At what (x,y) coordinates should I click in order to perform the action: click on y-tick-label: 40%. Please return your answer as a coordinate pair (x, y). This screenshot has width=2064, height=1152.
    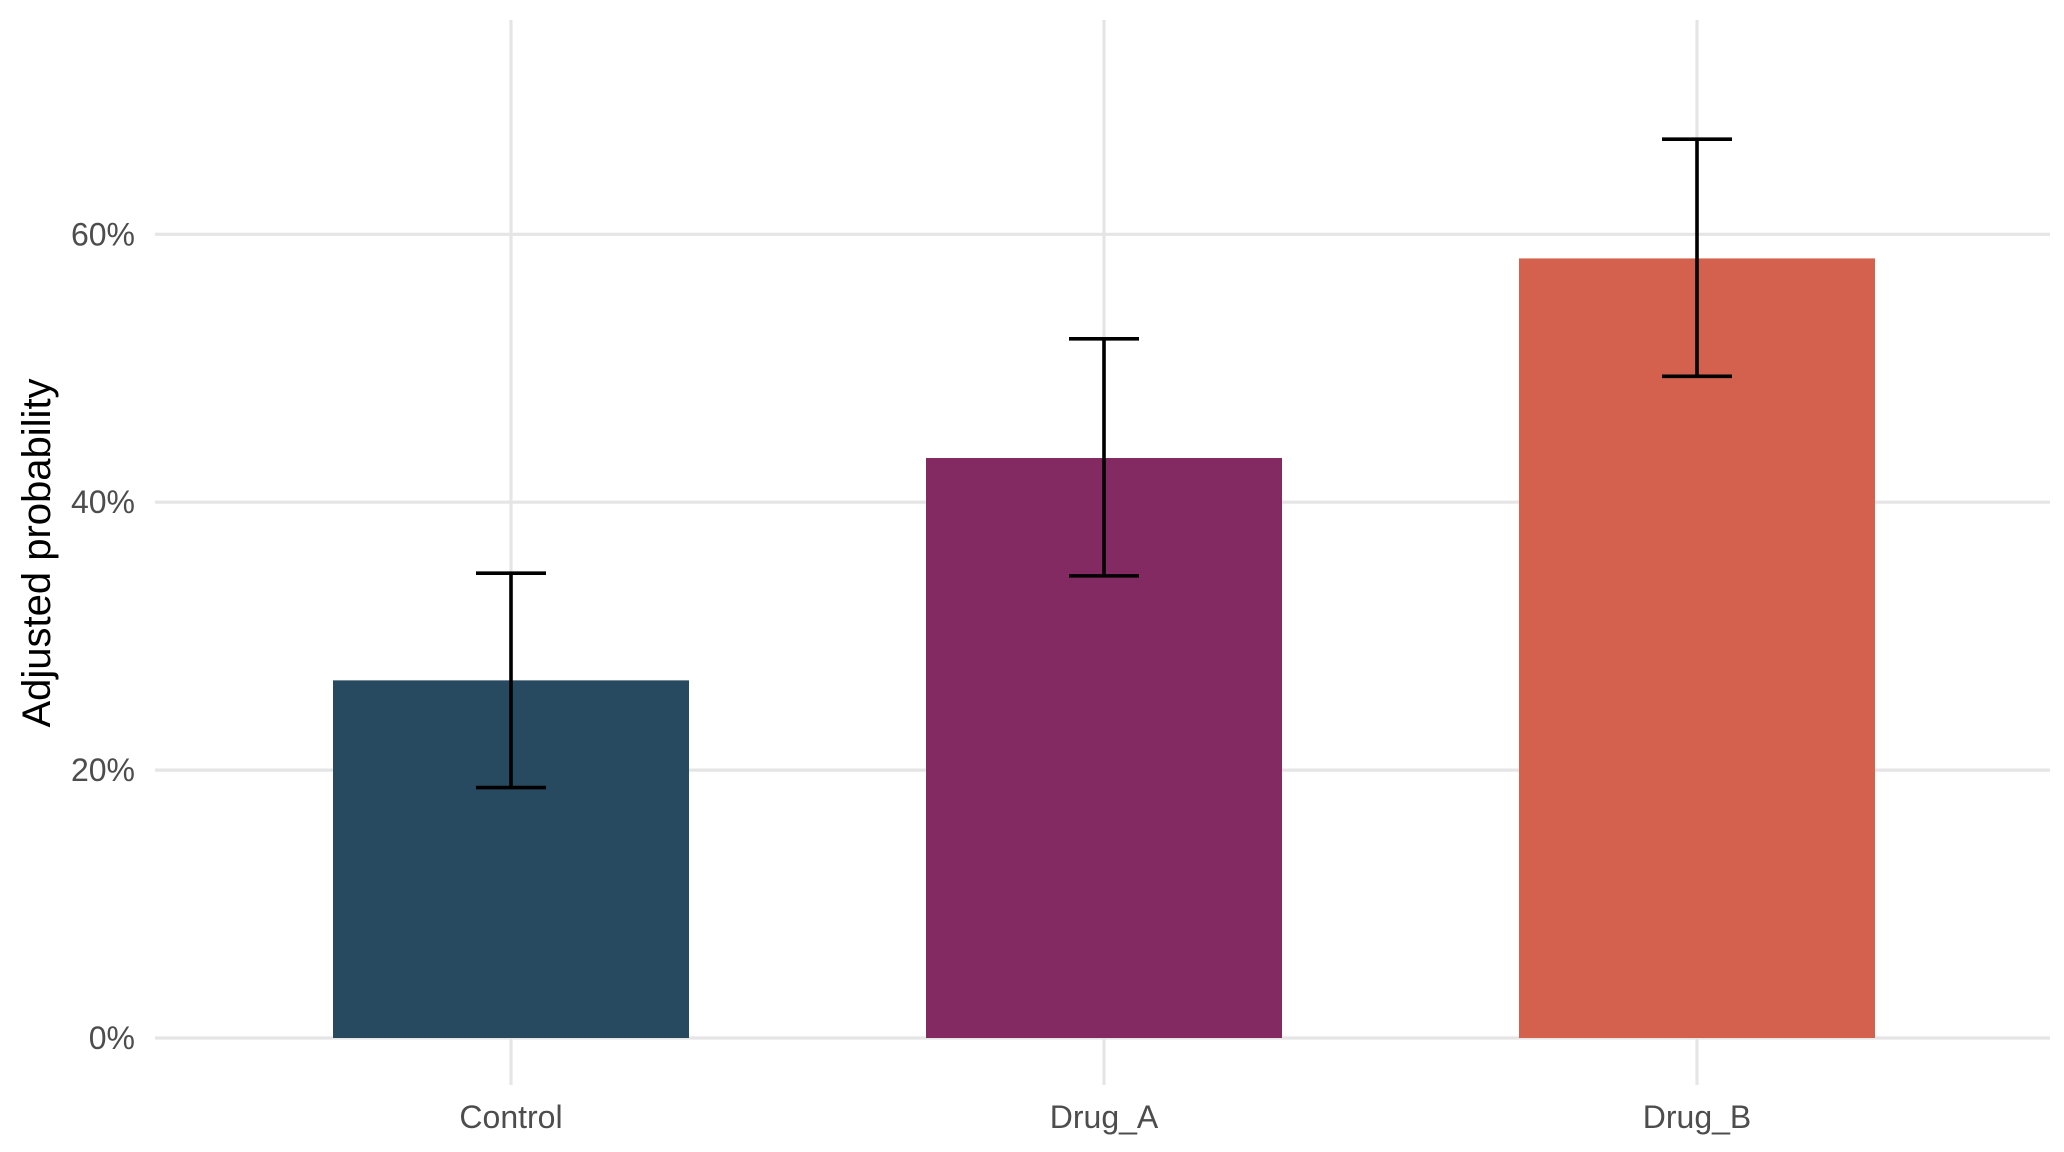
    Looking at the image, I should click on (103, 502).